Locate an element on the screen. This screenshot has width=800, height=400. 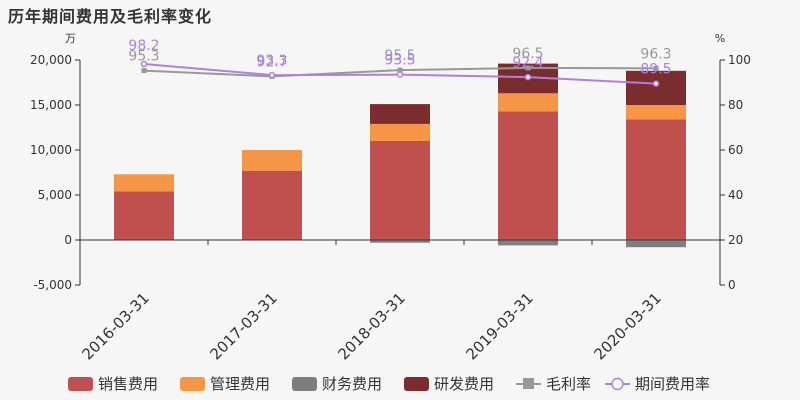
y-left-tick-label: 5,000 is located at coordinates (55, 195).